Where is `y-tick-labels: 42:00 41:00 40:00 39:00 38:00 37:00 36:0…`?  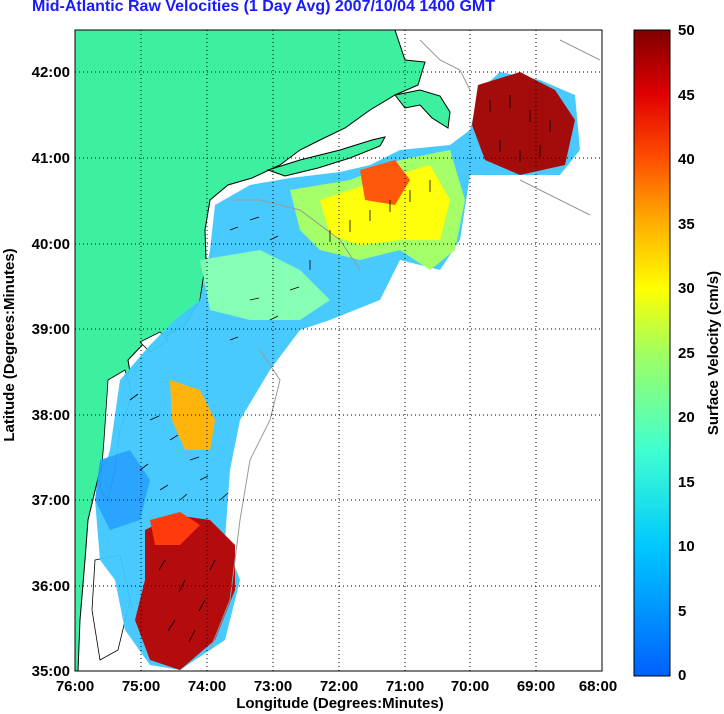 y-tick-labels: 42:00 41:00 40:00 39:00 38:00 37:00 36:0… is located at coordinates (51, 372).